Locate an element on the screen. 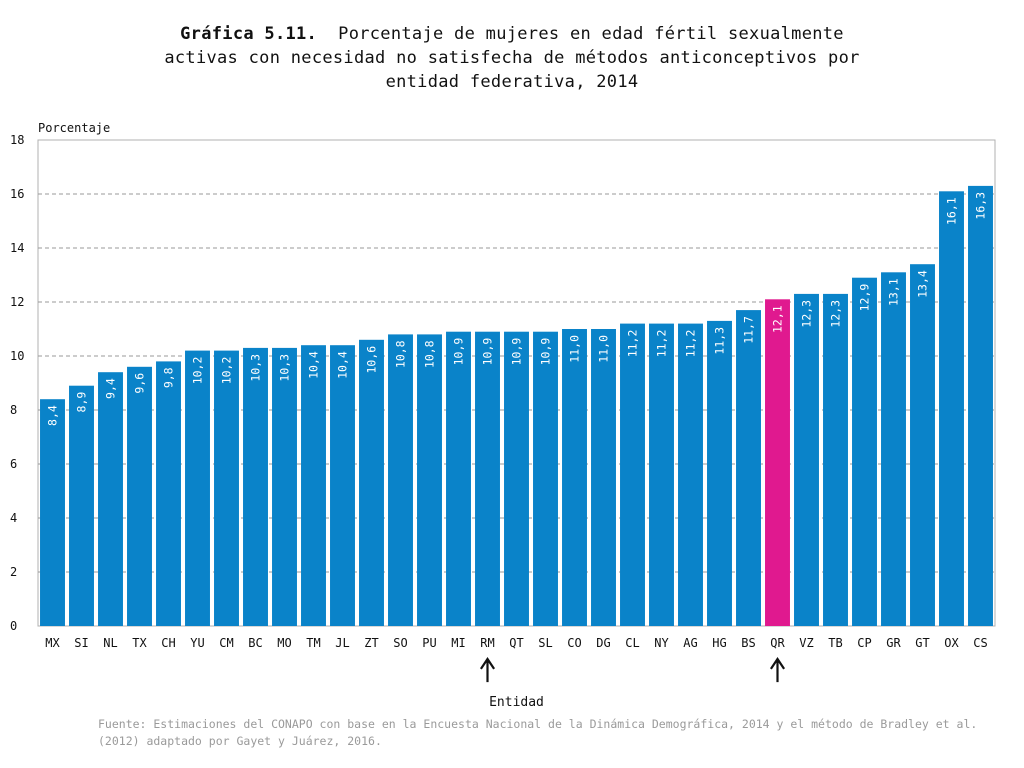 The image size is (1024, 768). bar-AG is located at coordinates (690, 474).